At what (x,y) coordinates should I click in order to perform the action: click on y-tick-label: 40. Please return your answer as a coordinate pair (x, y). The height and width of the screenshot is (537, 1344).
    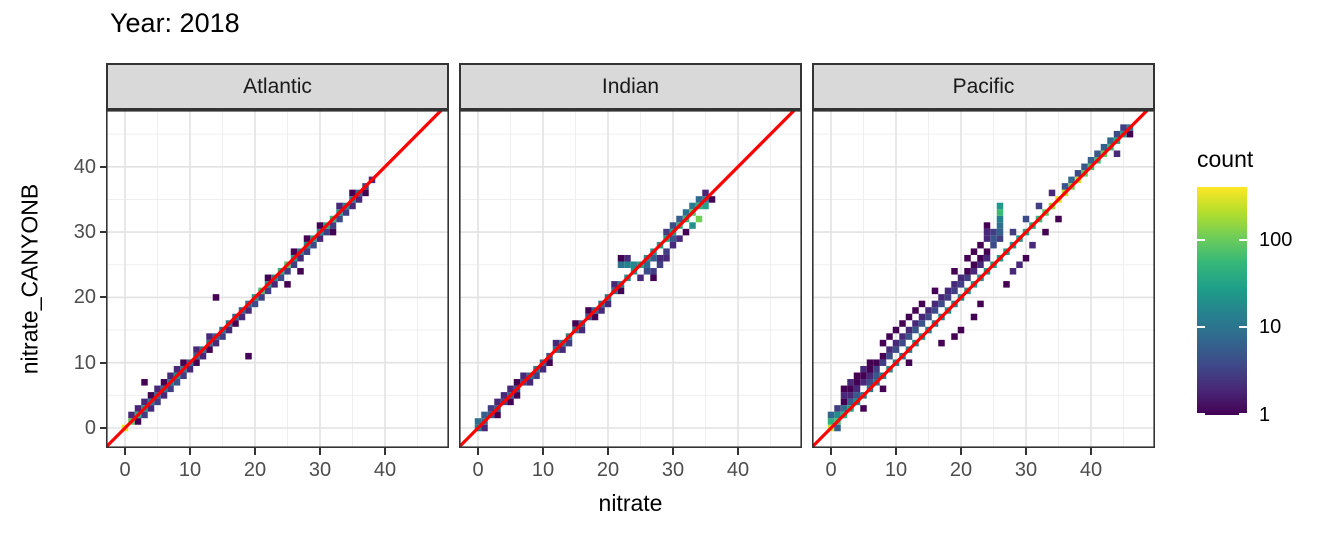
    Looking at the image, I should click on (84, 166).